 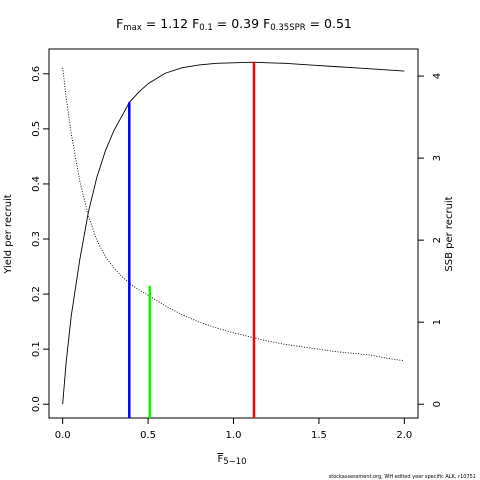 I want to click on title-fmax-value: 1.12, so click(x=174, y=23).